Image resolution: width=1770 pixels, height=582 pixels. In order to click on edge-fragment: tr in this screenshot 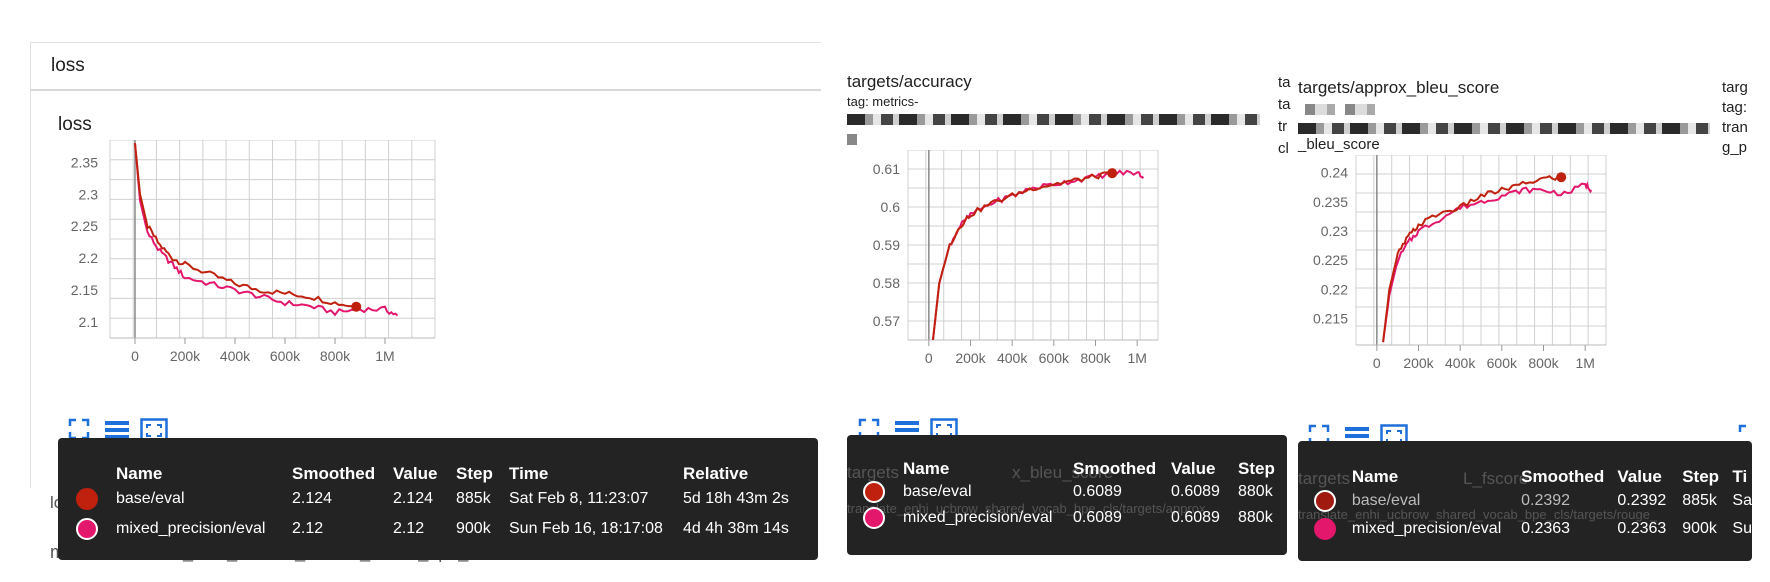, I will do `click(1283, 126)`.